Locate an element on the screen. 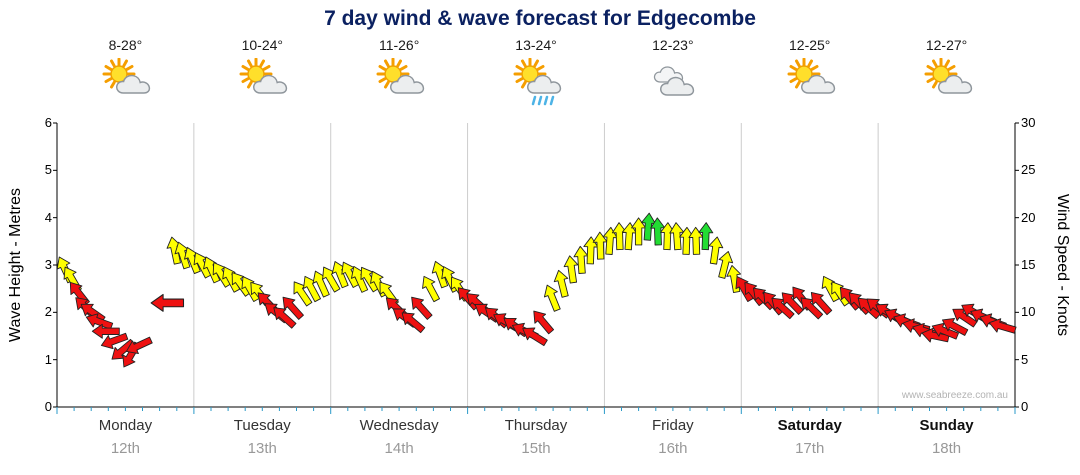 This screenshot has height=475, width=1080. left-axis-title: Wave Height - Metres is located at coordinates (15, 265).